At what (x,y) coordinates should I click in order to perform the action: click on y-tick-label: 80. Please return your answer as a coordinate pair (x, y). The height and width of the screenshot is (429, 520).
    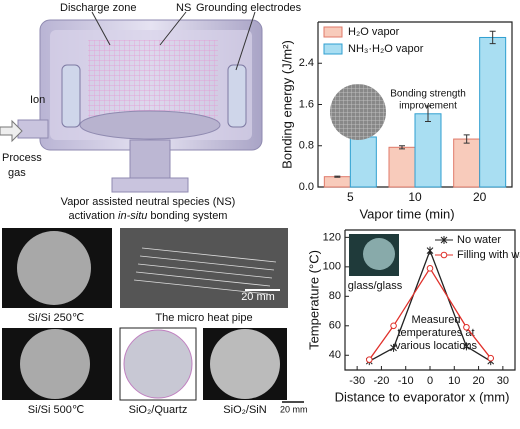
    Looking at the image, I should click on (335, 296).